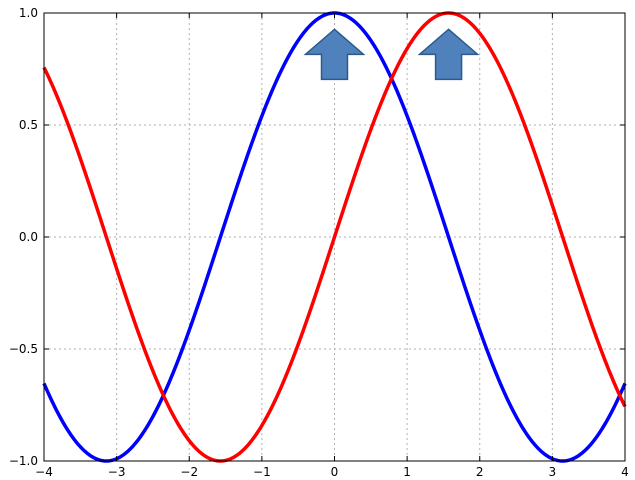 Image resolution: width=635 pixels, height=480 pixels. I want to click on x-tick-label: 4, so click(625, 472).